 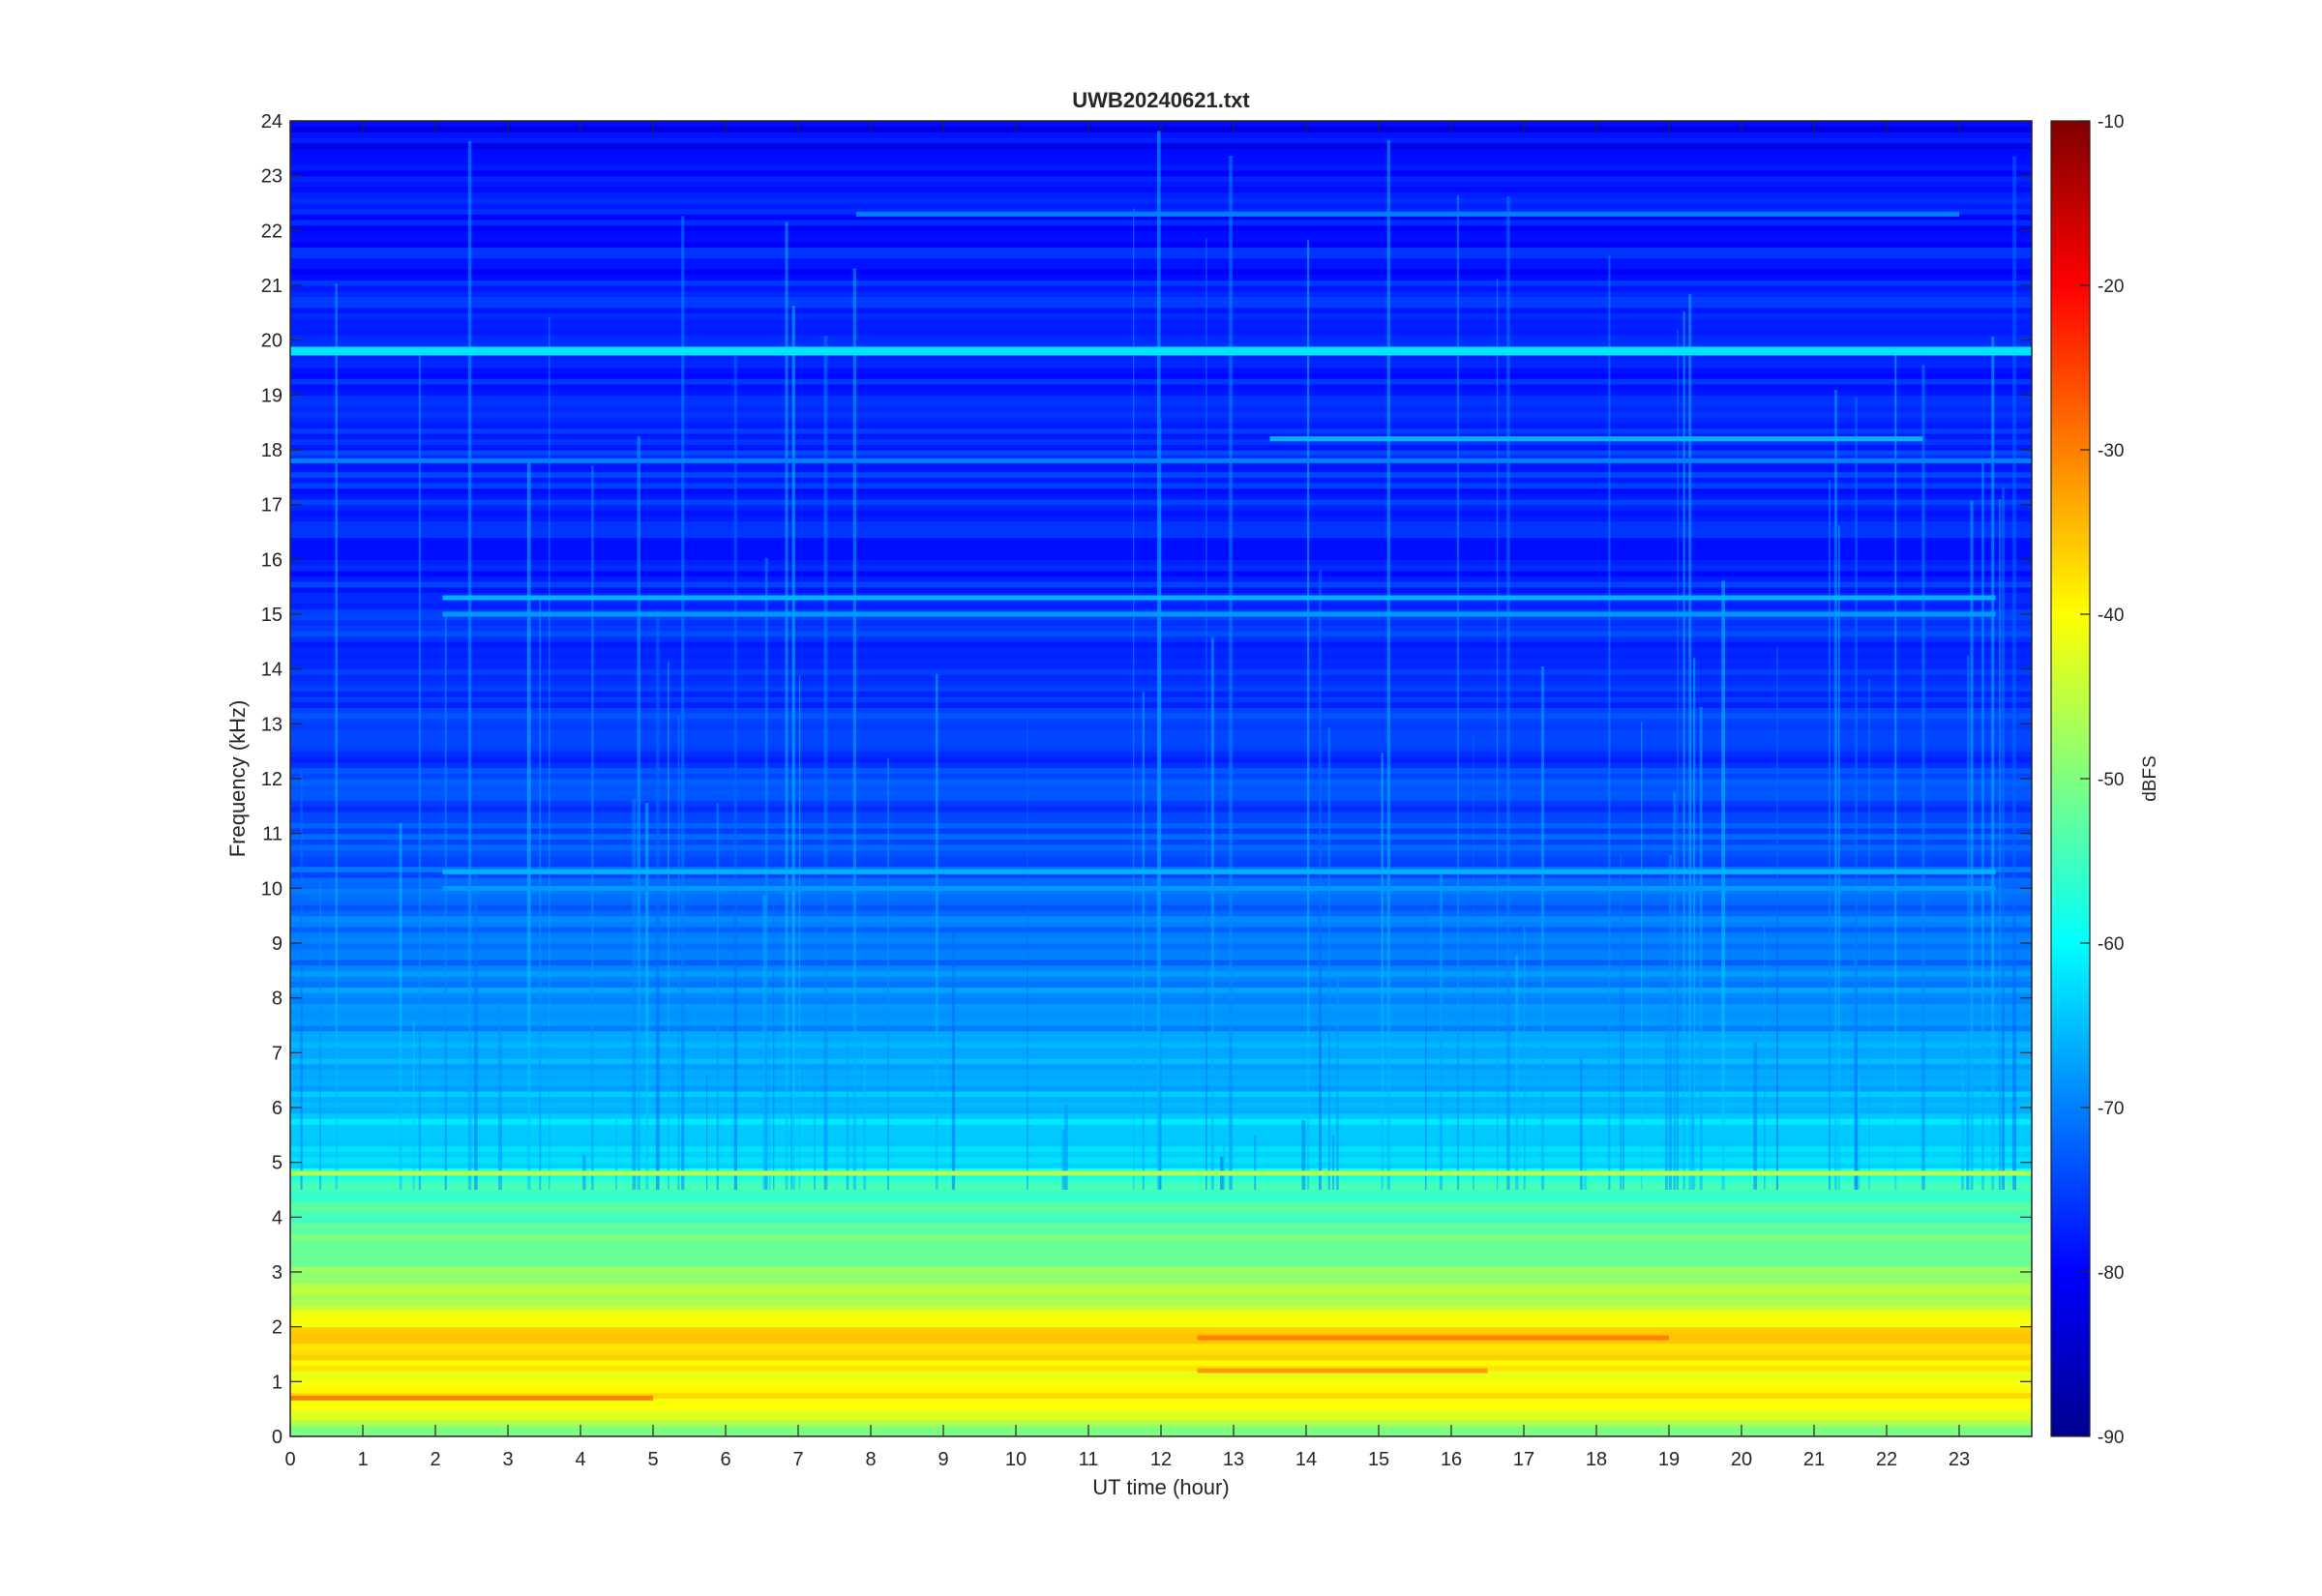 What do you see at coordinates (272, 779) in the screenshot?
I see `y-tick-label: 12` at bounding box center [272, 779].